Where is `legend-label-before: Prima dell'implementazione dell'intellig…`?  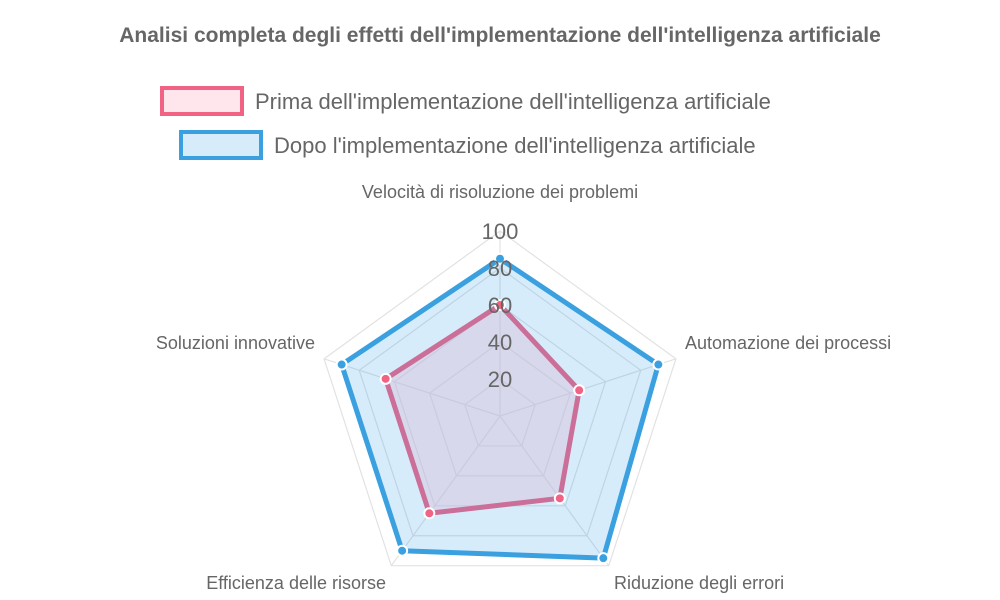
legend-label-before: Prima dell'implementazione dell'intellig… is located at coordinates (513, 101).